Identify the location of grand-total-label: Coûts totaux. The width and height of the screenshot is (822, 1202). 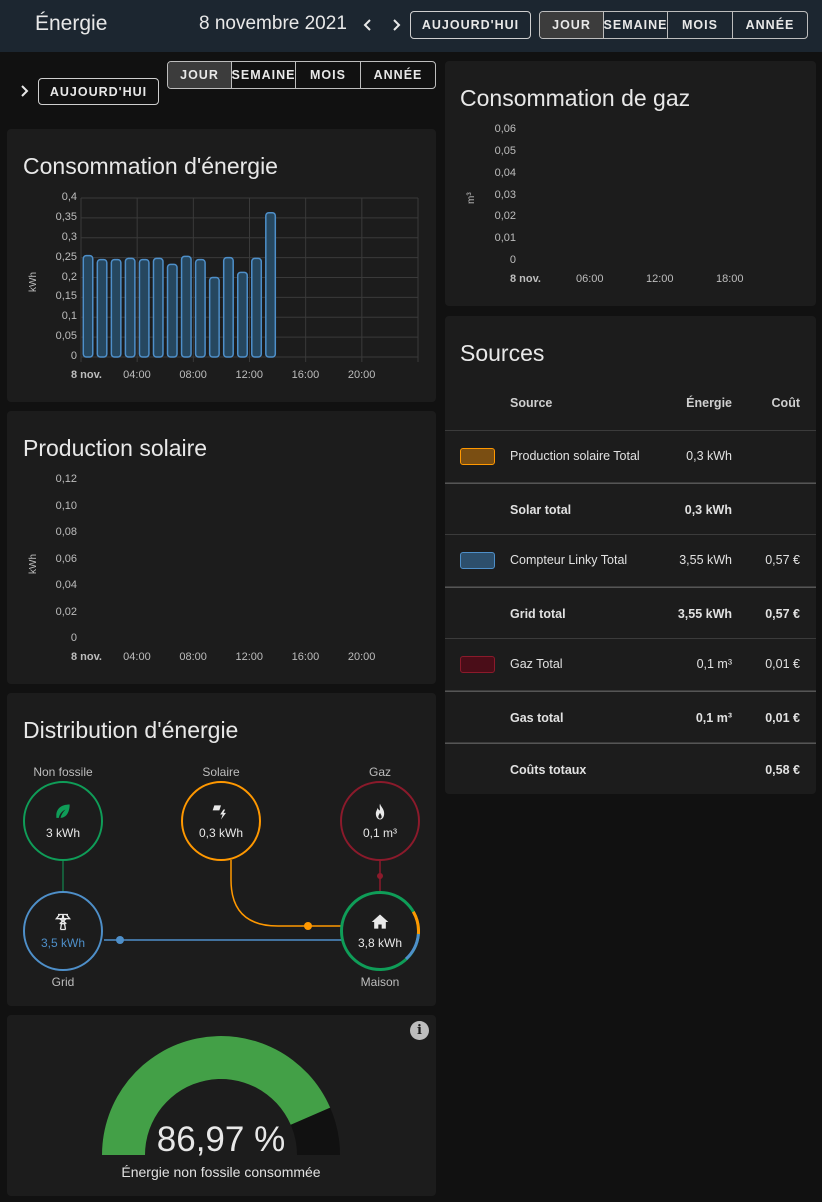
(548, 770).